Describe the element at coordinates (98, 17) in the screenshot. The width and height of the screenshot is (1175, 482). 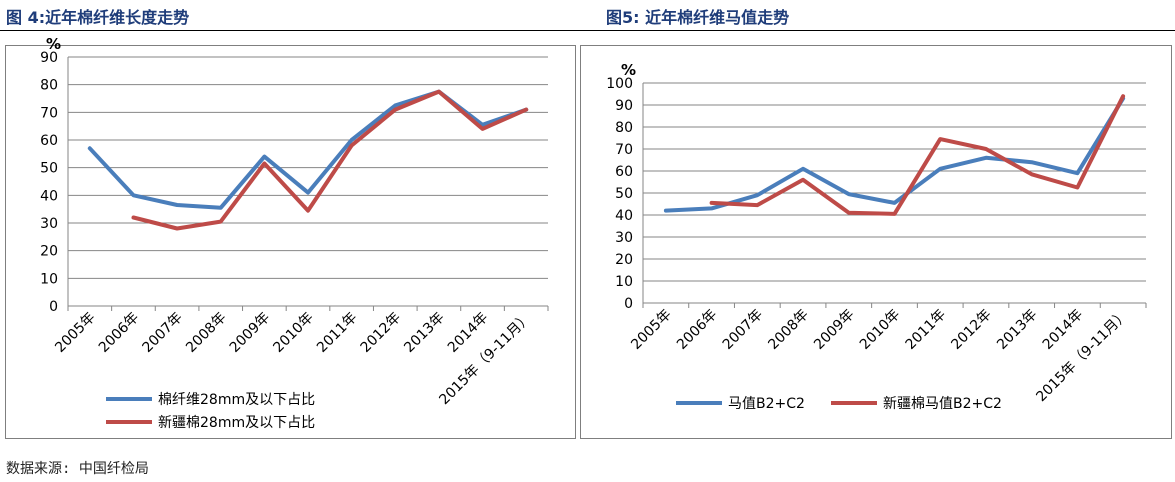
I see `left-figure-title: 图 4:近年棉纤维长度走势` at that location.